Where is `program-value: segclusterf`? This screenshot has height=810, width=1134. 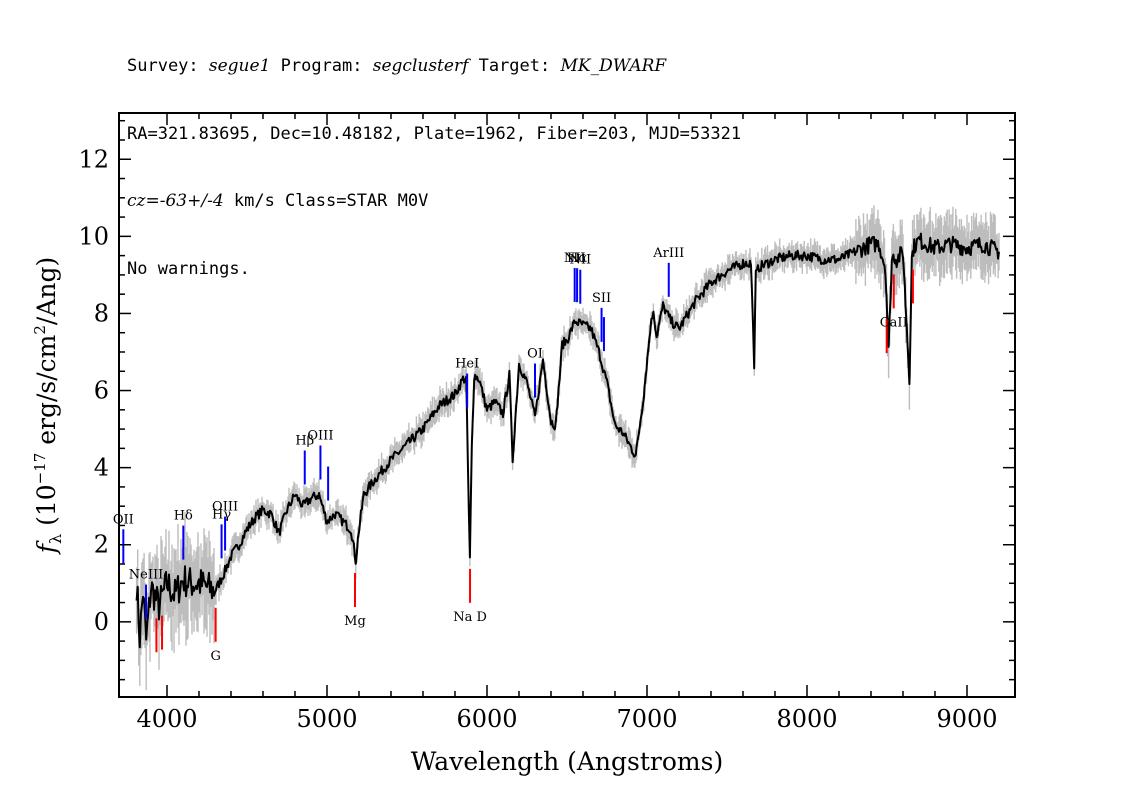 program-value: segclusterf is located at coordinates (420, 66).